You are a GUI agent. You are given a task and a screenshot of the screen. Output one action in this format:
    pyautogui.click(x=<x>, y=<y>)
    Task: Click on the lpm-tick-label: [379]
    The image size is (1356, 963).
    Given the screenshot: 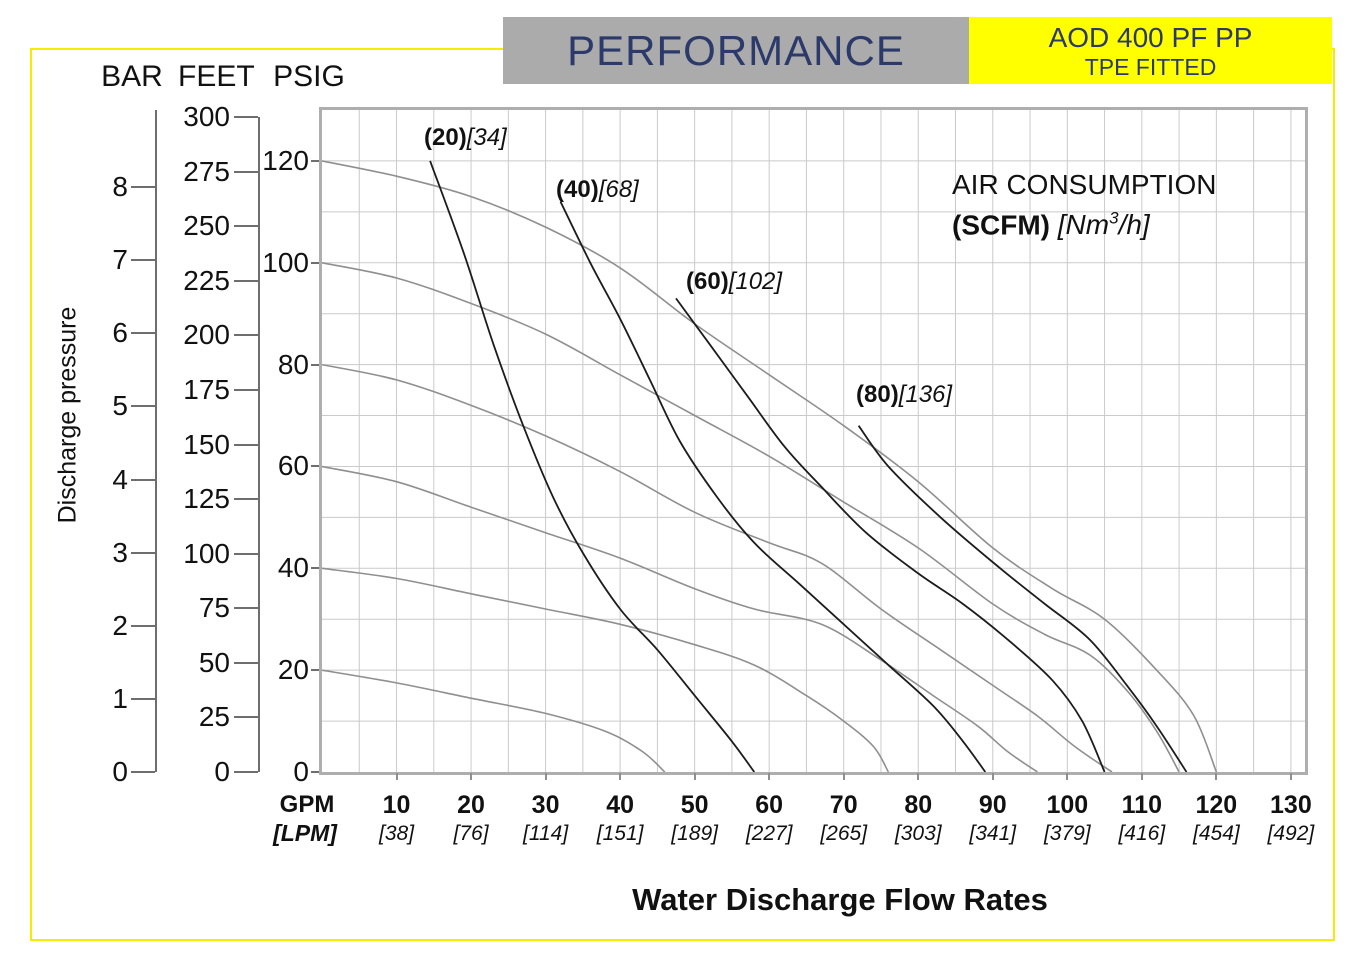 What is the action you would take?
    pyautogui.click(x=1067, y=833)
    